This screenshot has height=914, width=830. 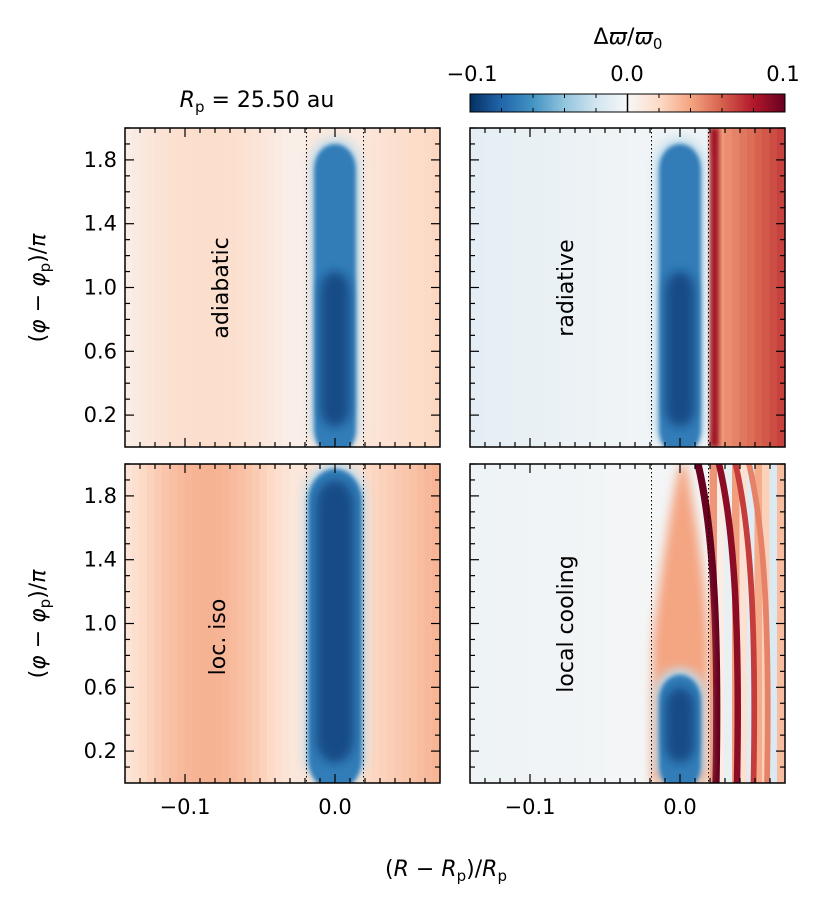 What do you see at coordinates (627, 103) in the screenshot?
I see `colorbar-ticks` at bounding box center [627, 103].